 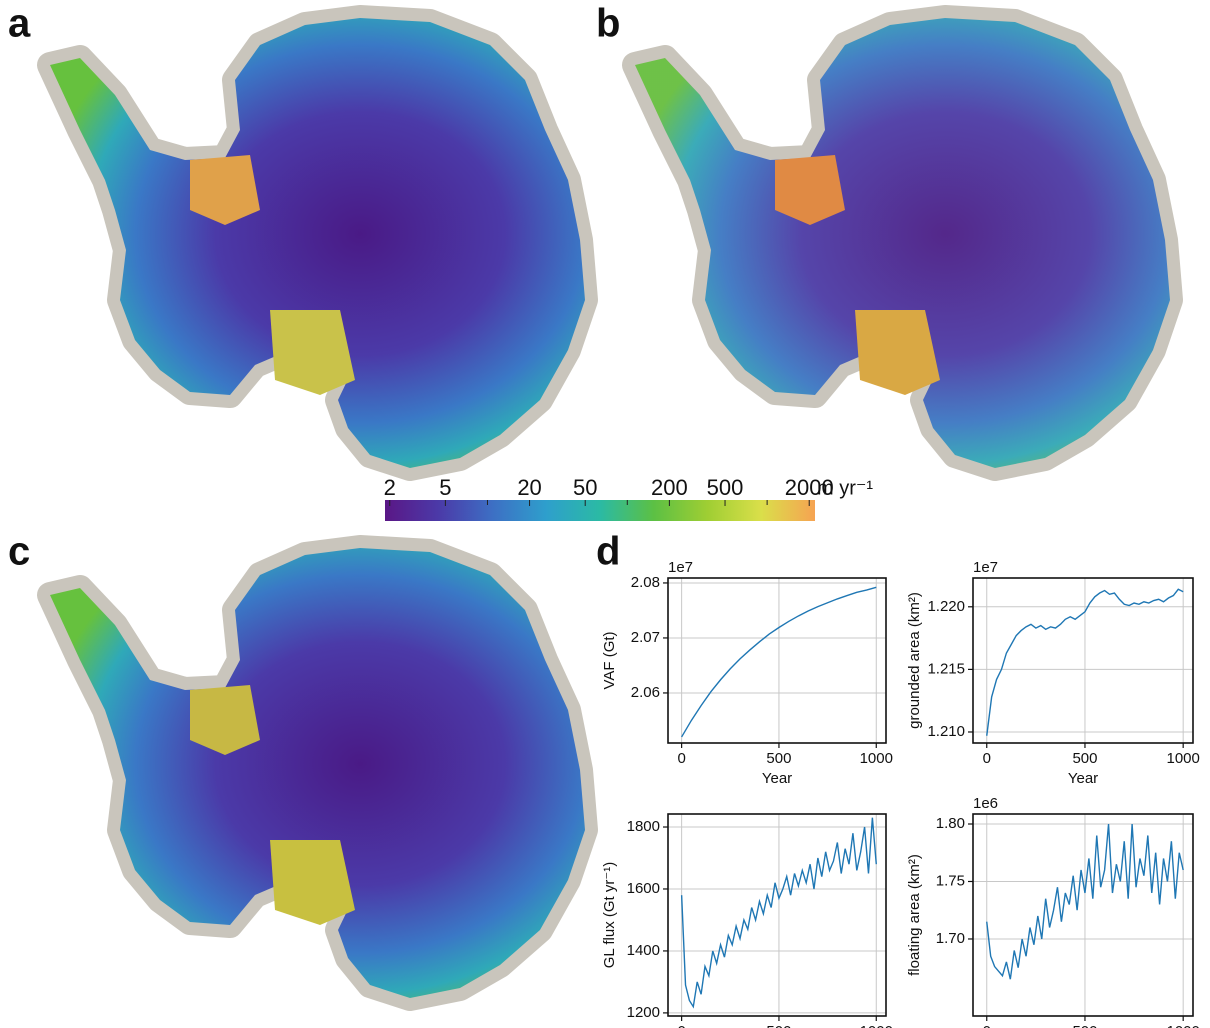 What do you see at coordinates (946, 606) in the screenshot?
I see `y-tick-label: 1.220` at bounding box center [946, 606].